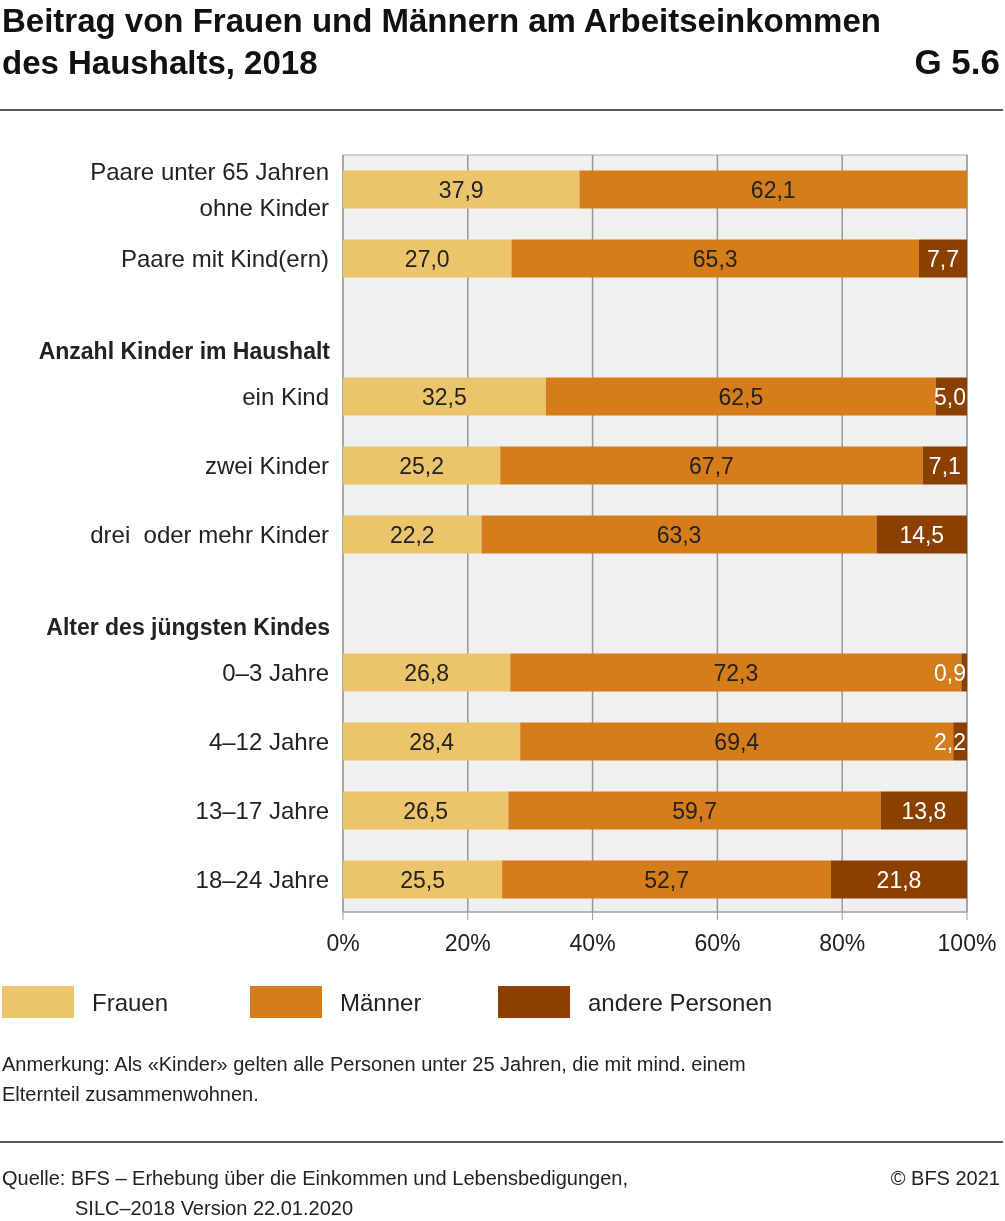 Image resolution: width=1005 pixels, height=1221 pixels. Describe the element at coordinates (924, 810) in the screenshot. I see `data-label: 13,8` at that location.